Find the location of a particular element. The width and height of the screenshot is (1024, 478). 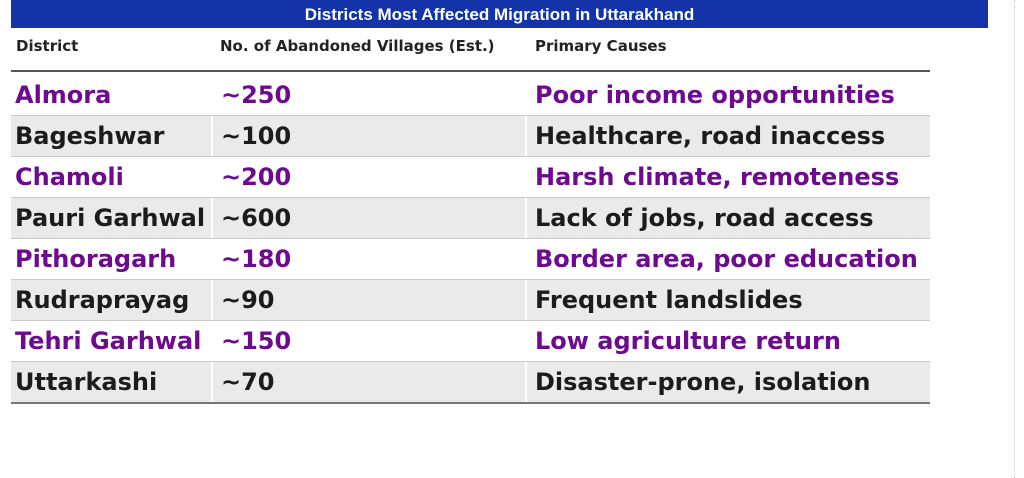

district-cell: Rudraprayag is located at coordinates (102, 300).